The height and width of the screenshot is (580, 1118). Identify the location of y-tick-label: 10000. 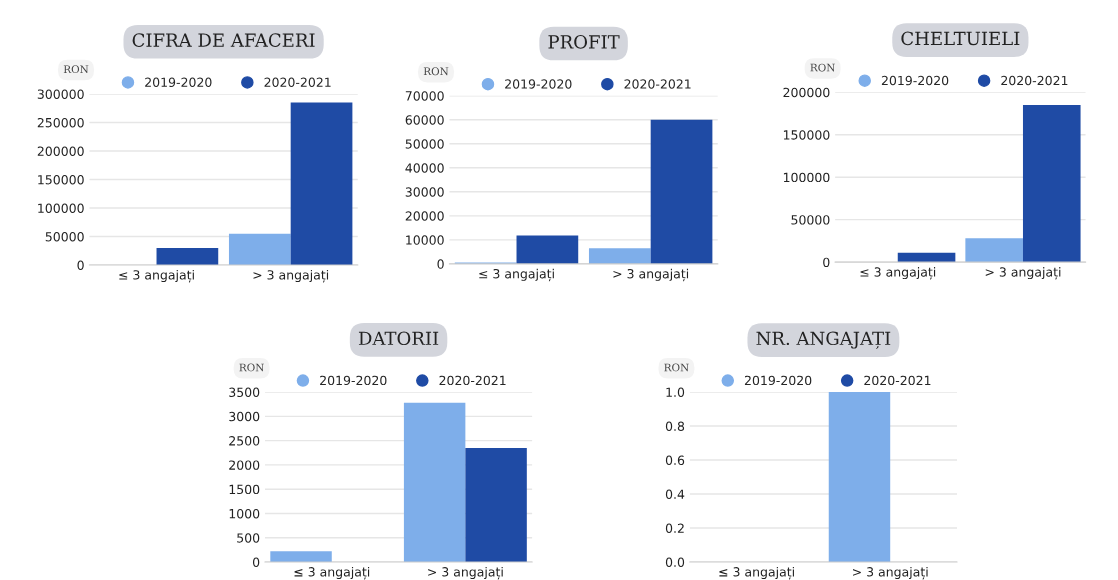
(425, 240).